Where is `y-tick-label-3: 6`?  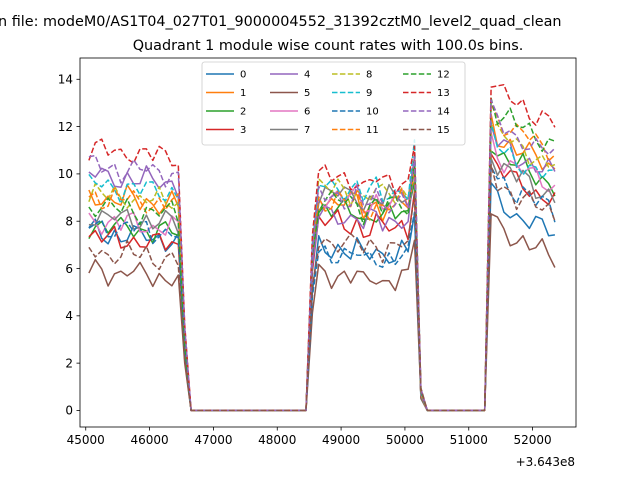 y-tick-label-3: 6 is located at coordinates (69, 269).